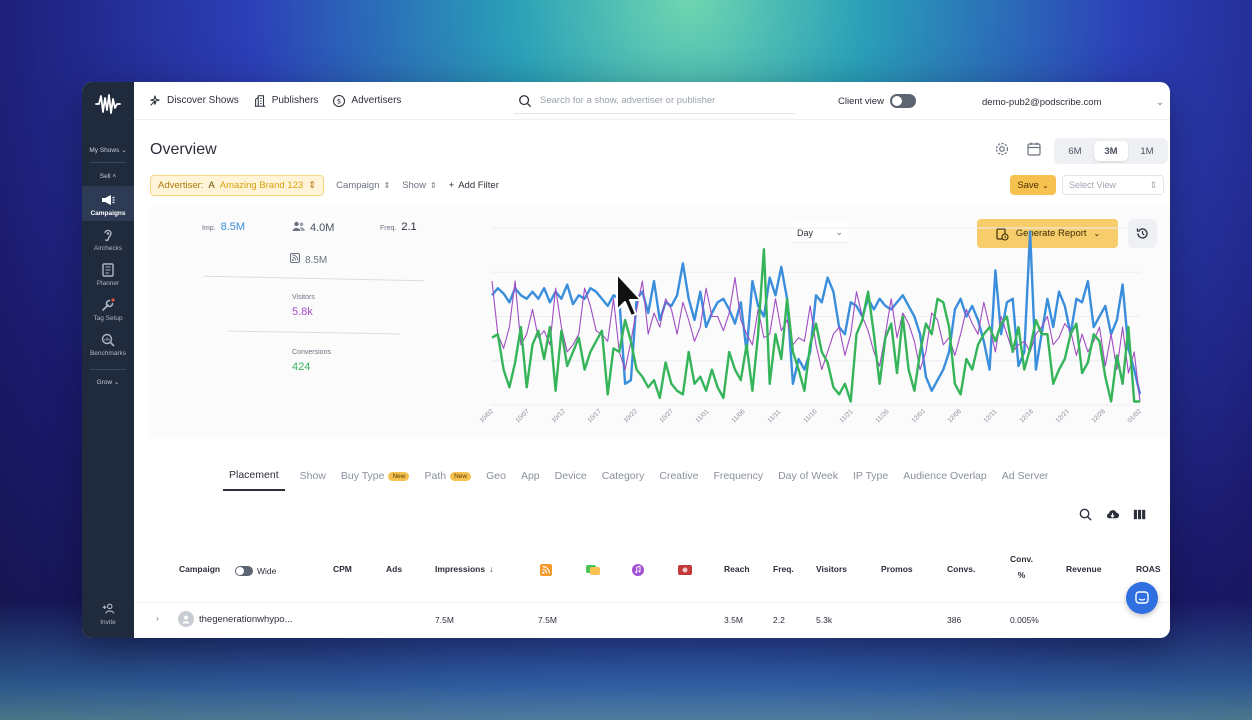 This screenshot has width=1252, height=720. I want to click on column-header-cpm: CPM, so click(342, 569).